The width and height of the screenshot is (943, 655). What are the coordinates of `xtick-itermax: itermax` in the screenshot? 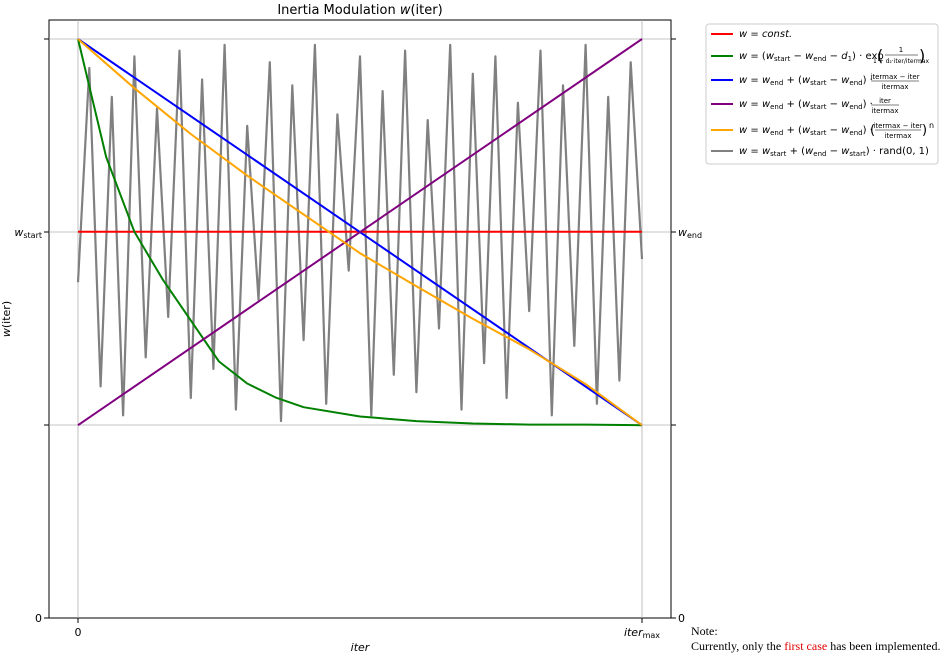 It's located at (642, 633).